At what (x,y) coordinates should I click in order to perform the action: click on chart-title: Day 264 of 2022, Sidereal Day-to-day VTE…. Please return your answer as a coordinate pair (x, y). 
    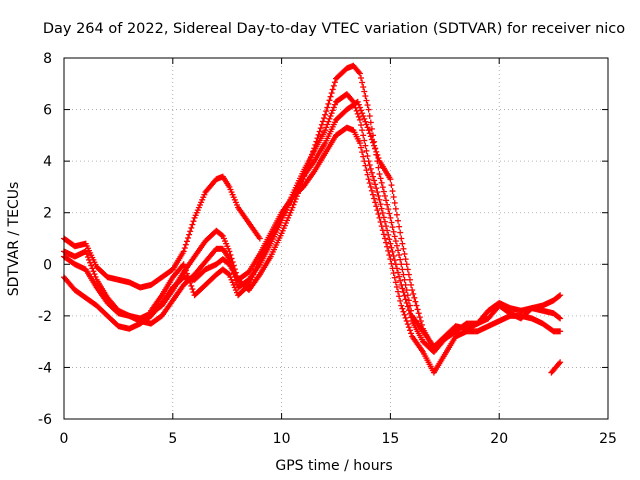
    Looking at the image, I should click on (334, 29).